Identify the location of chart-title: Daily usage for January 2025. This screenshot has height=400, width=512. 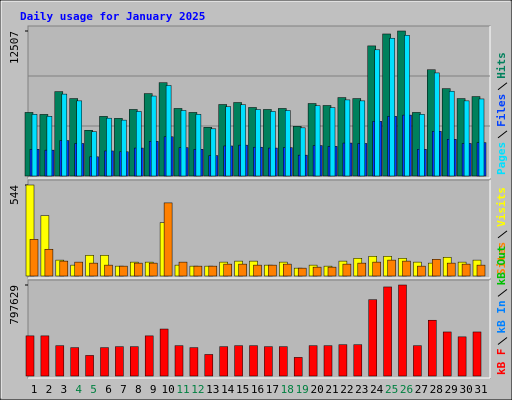
(112, 16).